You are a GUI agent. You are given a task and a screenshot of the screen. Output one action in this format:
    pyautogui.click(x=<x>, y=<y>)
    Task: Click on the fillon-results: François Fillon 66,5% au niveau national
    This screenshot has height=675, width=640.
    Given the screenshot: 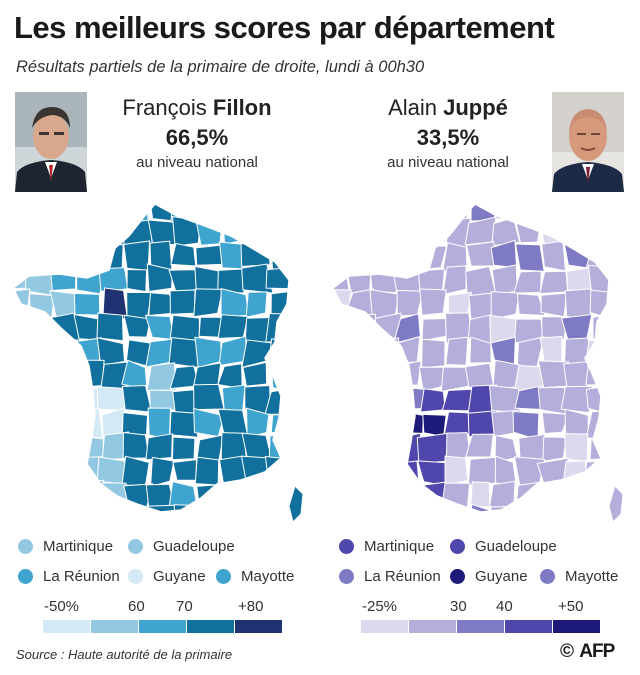 What is the action you would take?
    pyautogui.click(x=197, y=133)
    